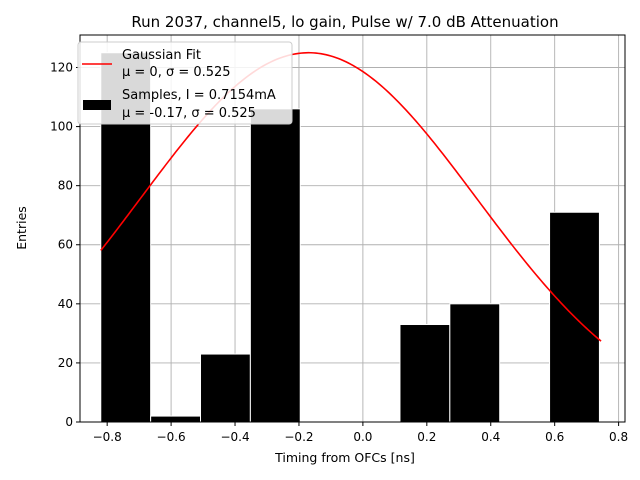 Image resolution: width=640 pixels, height=480 pixels. What do you see at coordinates (21, 228) in the screenshot?
I see `y-axis-label: Entries` at bounding box center [21, 228].